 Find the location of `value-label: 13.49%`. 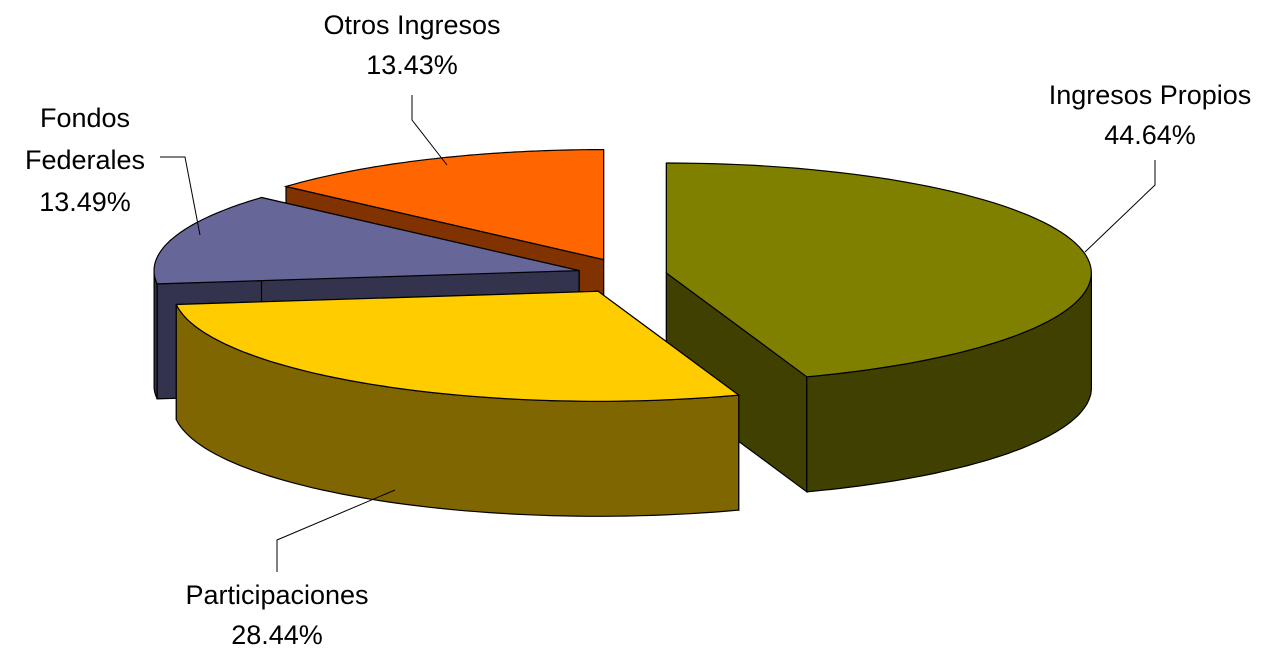

value-label: 13.49% is located at coordinates (85, 202).